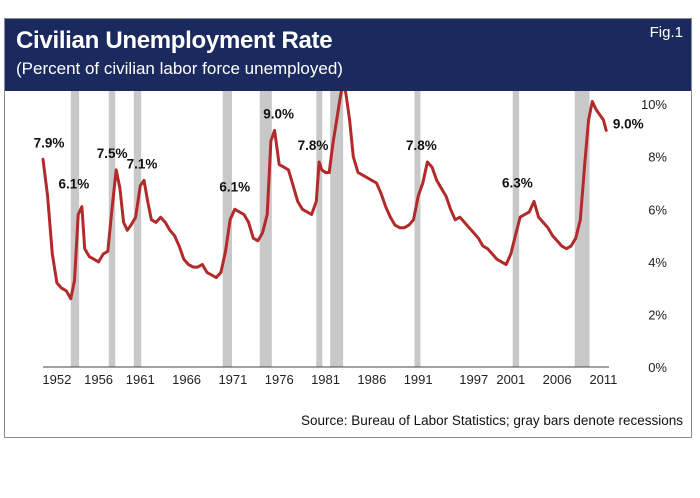  Describe the element at coordinates (473, 379) in the screenshot. I see `x-tick-label: 1997` at that location.